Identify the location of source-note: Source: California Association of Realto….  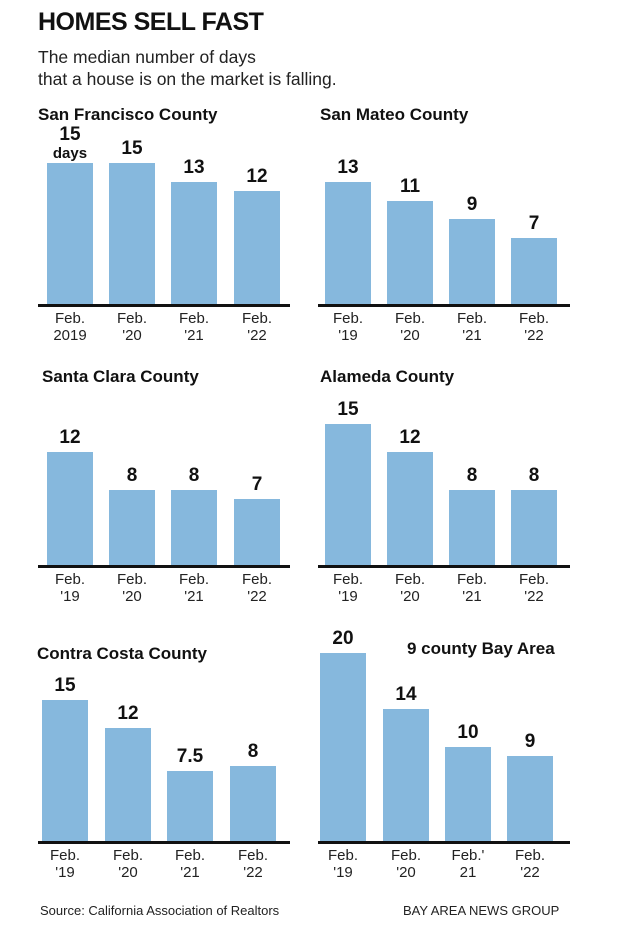
(160, 910).